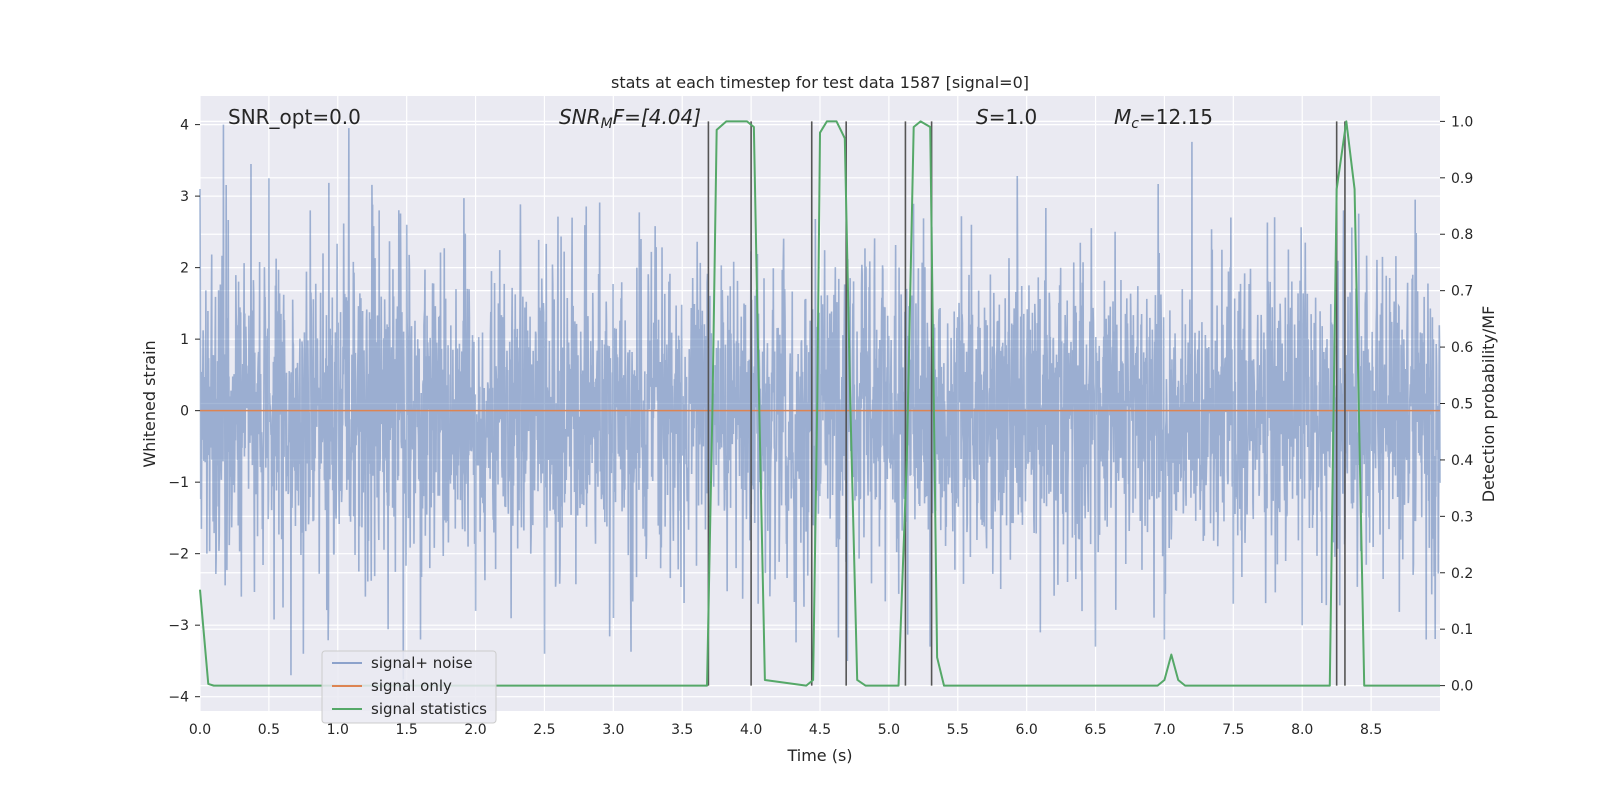 The width and height of the screenshot is (1600, 800). I want to click on mc-rest: =12.15, so click(1176, 117).